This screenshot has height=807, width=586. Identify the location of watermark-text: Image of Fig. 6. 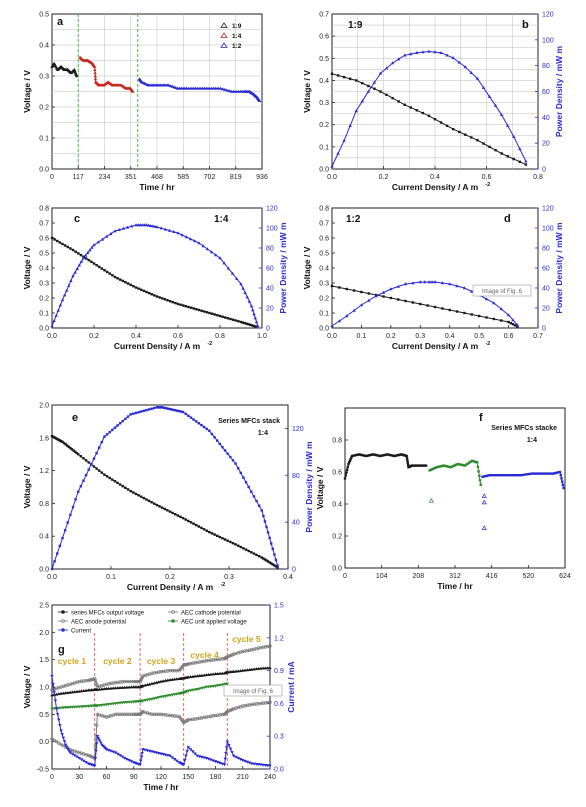
(253, 692).